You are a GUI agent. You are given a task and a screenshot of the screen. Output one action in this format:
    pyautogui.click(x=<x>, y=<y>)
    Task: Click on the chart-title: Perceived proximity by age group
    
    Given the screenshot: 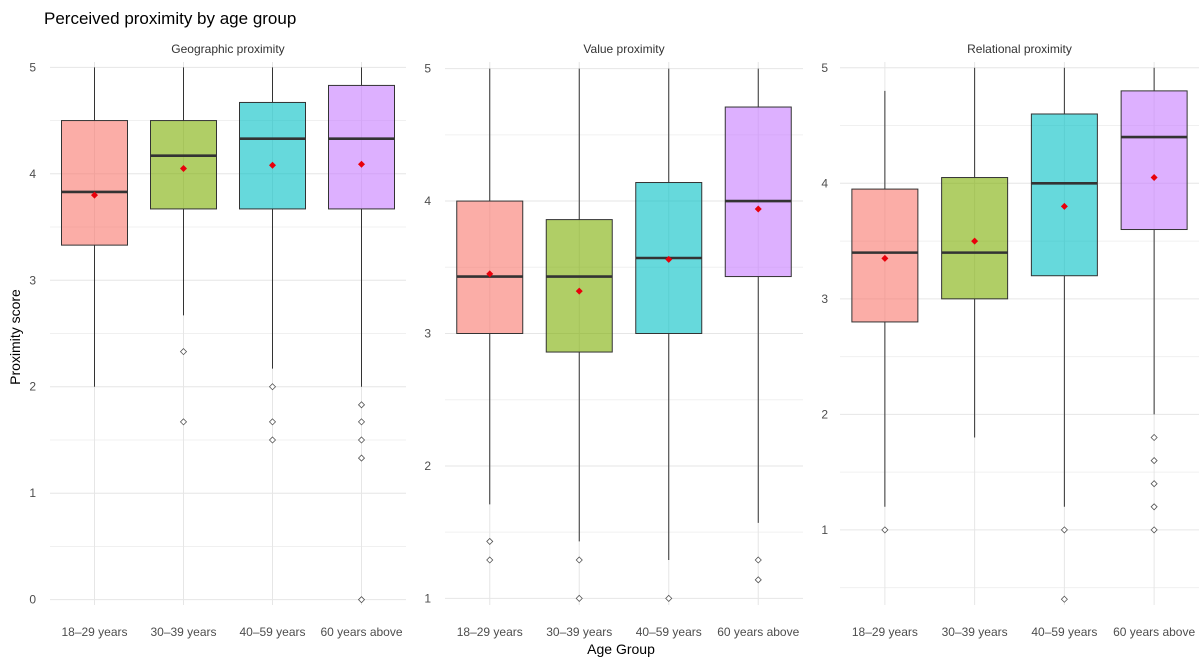 What is the action you would take?
    pyautogui.click(x=170, y=18)
    